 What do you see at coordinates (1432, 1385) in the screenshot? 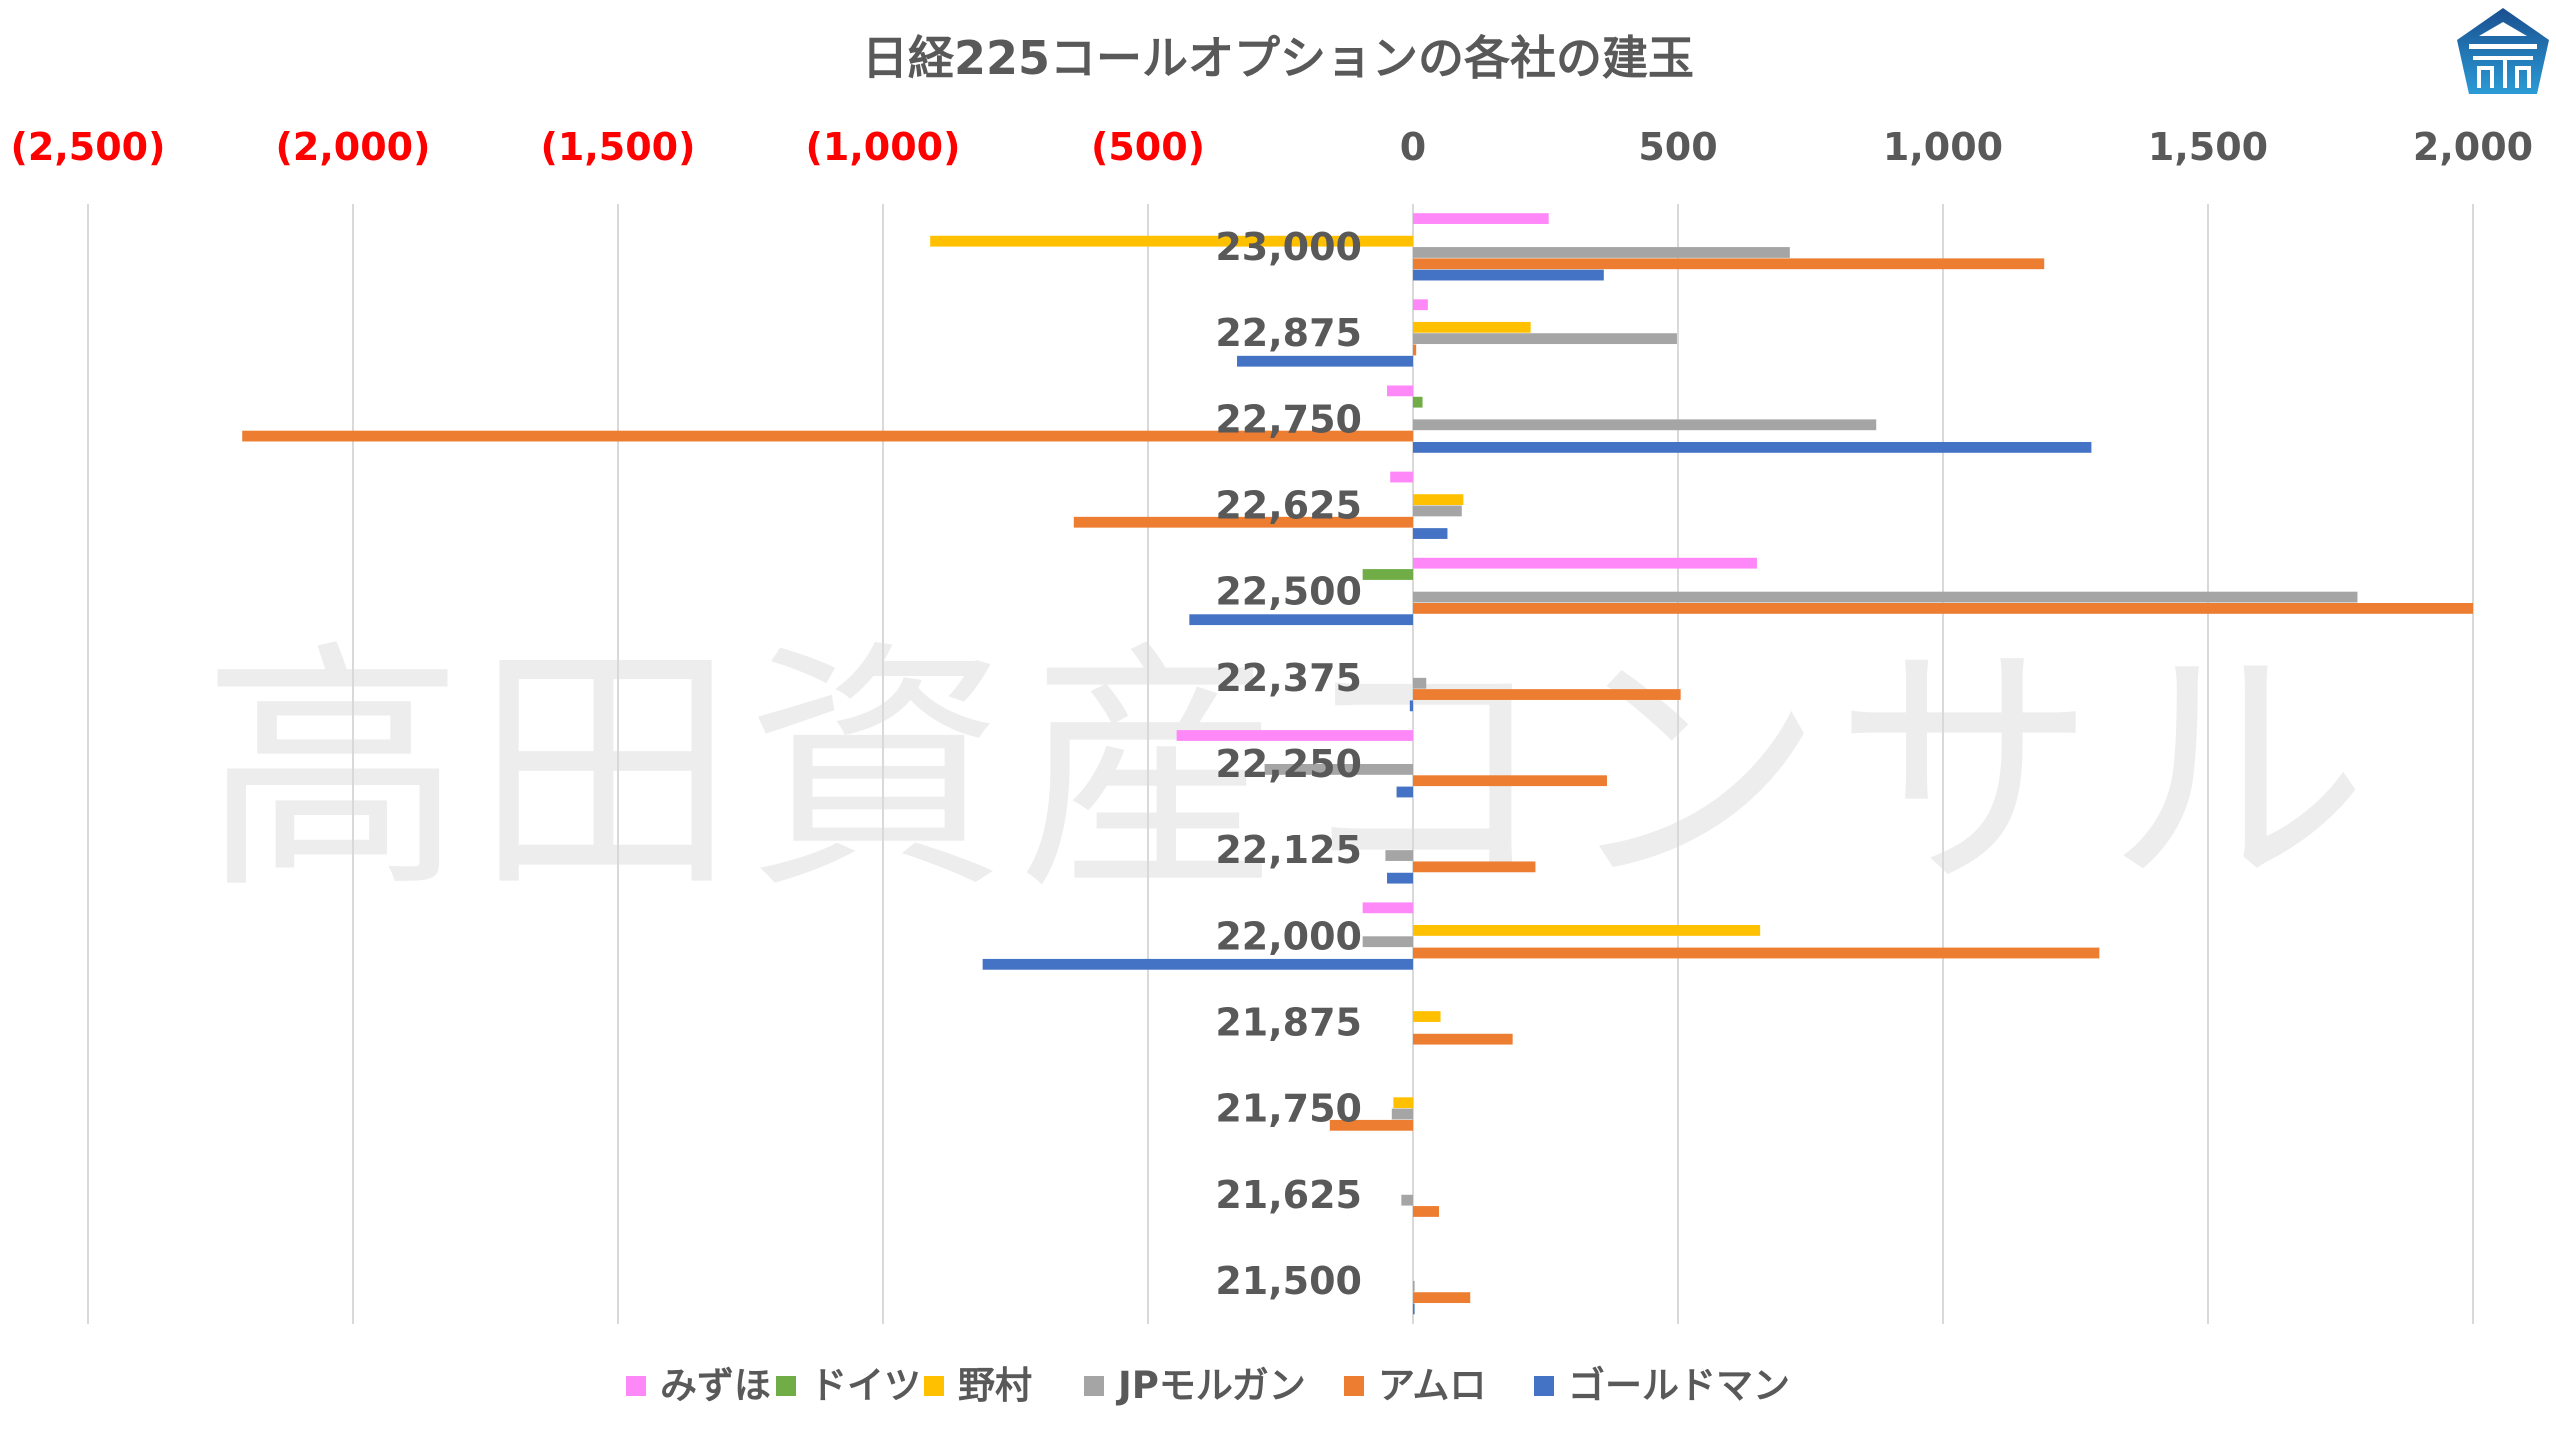
I see `legend-label: アムロ` at bounding box center [1432, 1385].